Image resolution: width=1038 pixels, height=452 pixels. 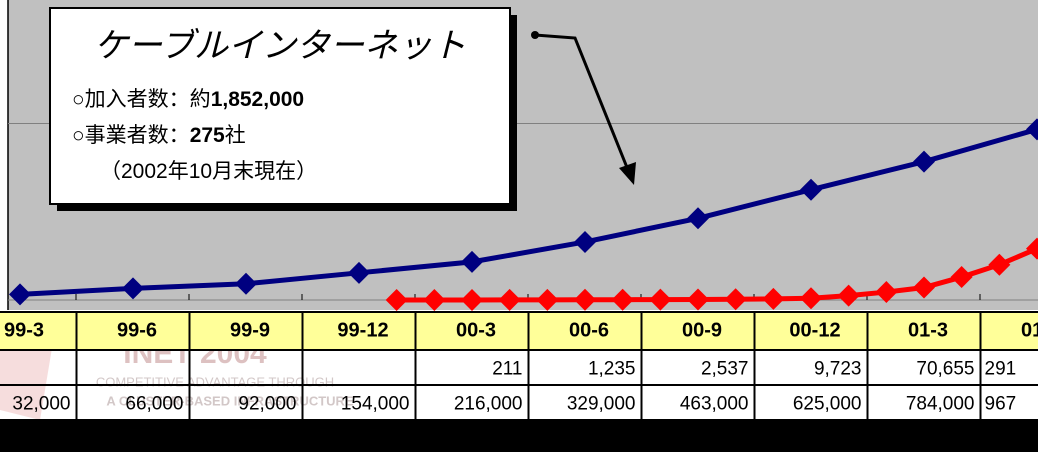 I want to click on callout-label: （2002年10月末現在）, so click(x=208, y=171).